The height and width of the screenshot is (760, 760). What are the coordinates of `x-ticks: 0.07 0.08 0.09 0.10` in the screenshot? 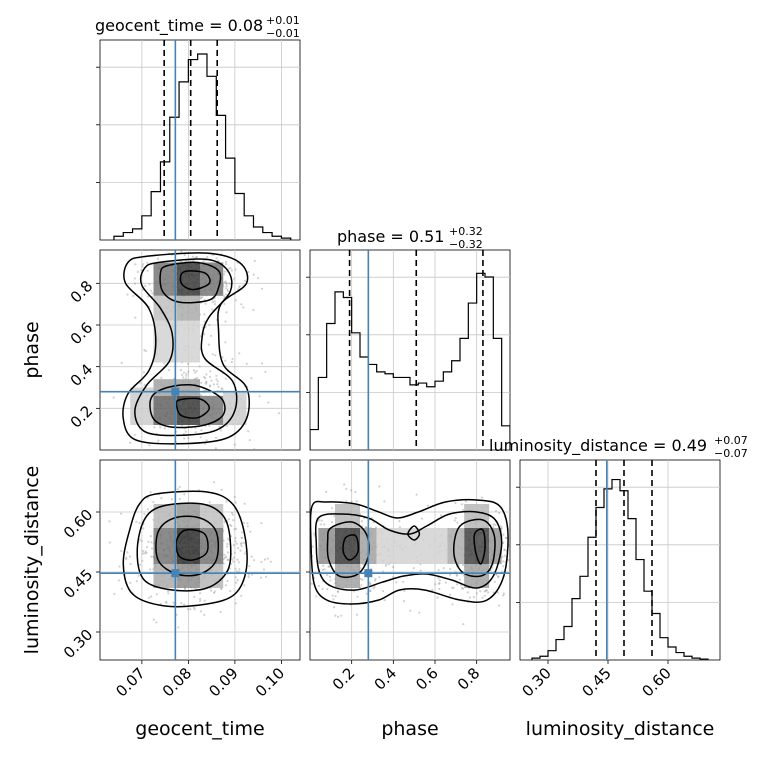 It's located at (200, 680).